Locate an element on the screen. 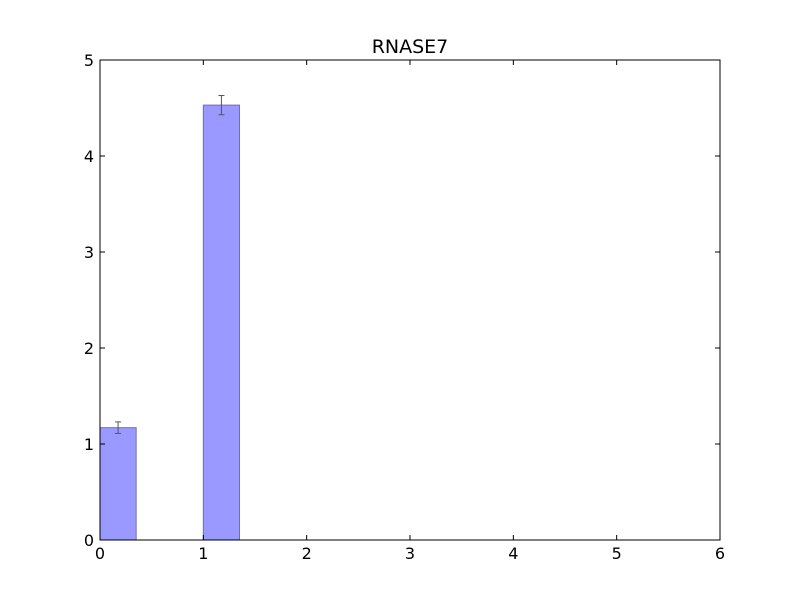 The height and width of the screenshot is (600, 800). y-tick-label: 2 is located at coordinates (89, 348).